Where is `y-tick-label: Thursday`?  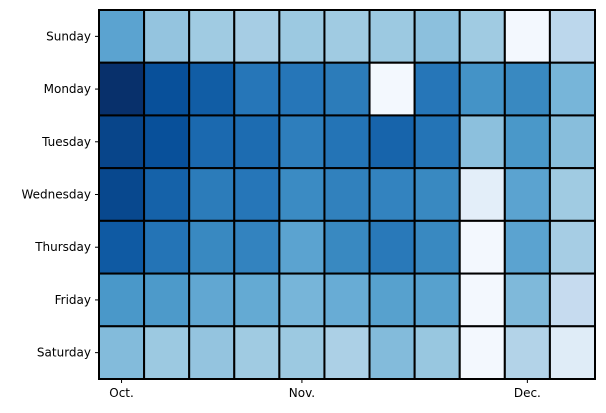
y-tick-label: Thursday is located at coordinates (62, 247).